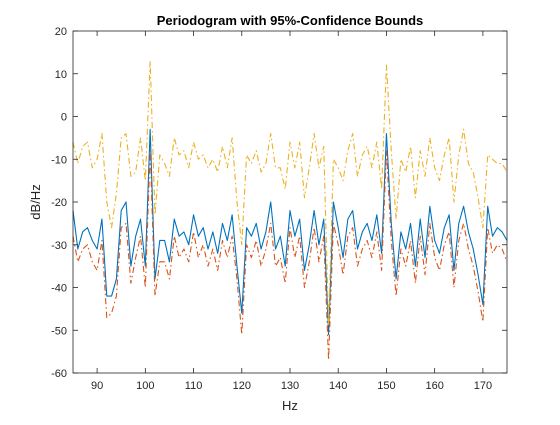  I want to click on y-tick-label: -30, so click(59, 246).